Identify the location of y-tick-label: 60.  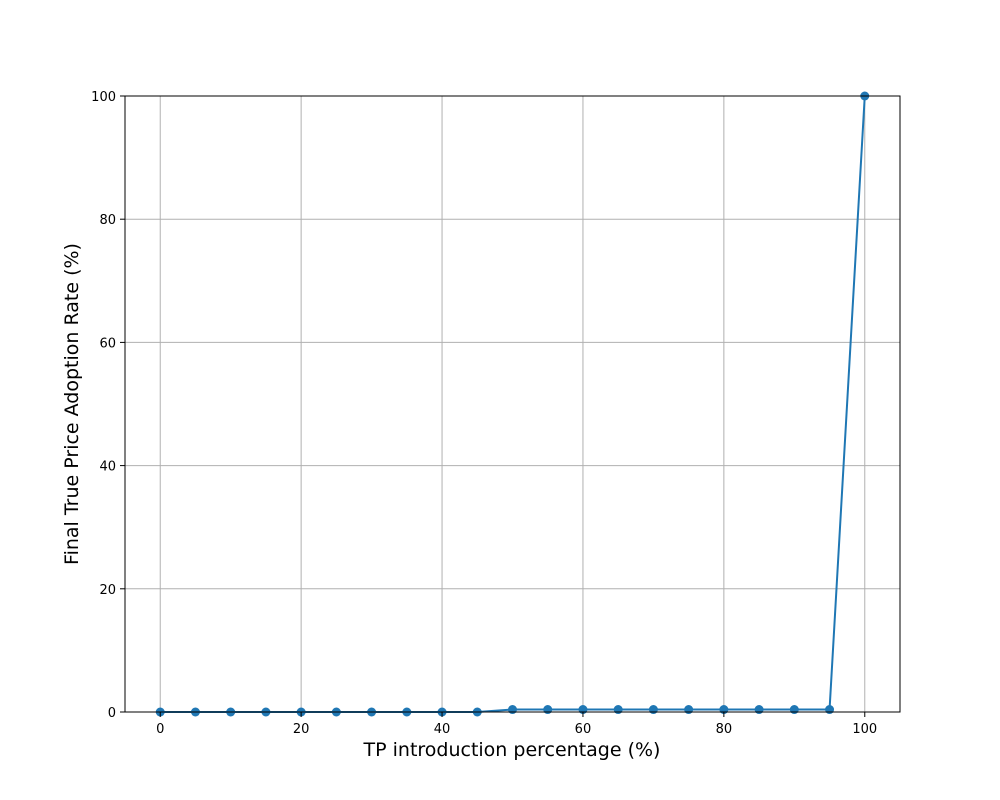
(107, 343).